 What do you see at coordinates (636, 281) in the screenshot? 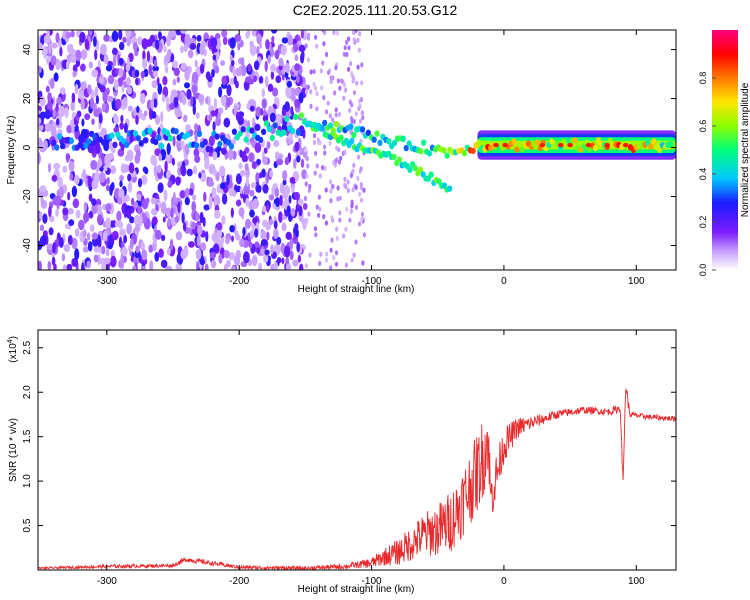
I see `x-tick-label: 100` at bounding box center [636, 281].